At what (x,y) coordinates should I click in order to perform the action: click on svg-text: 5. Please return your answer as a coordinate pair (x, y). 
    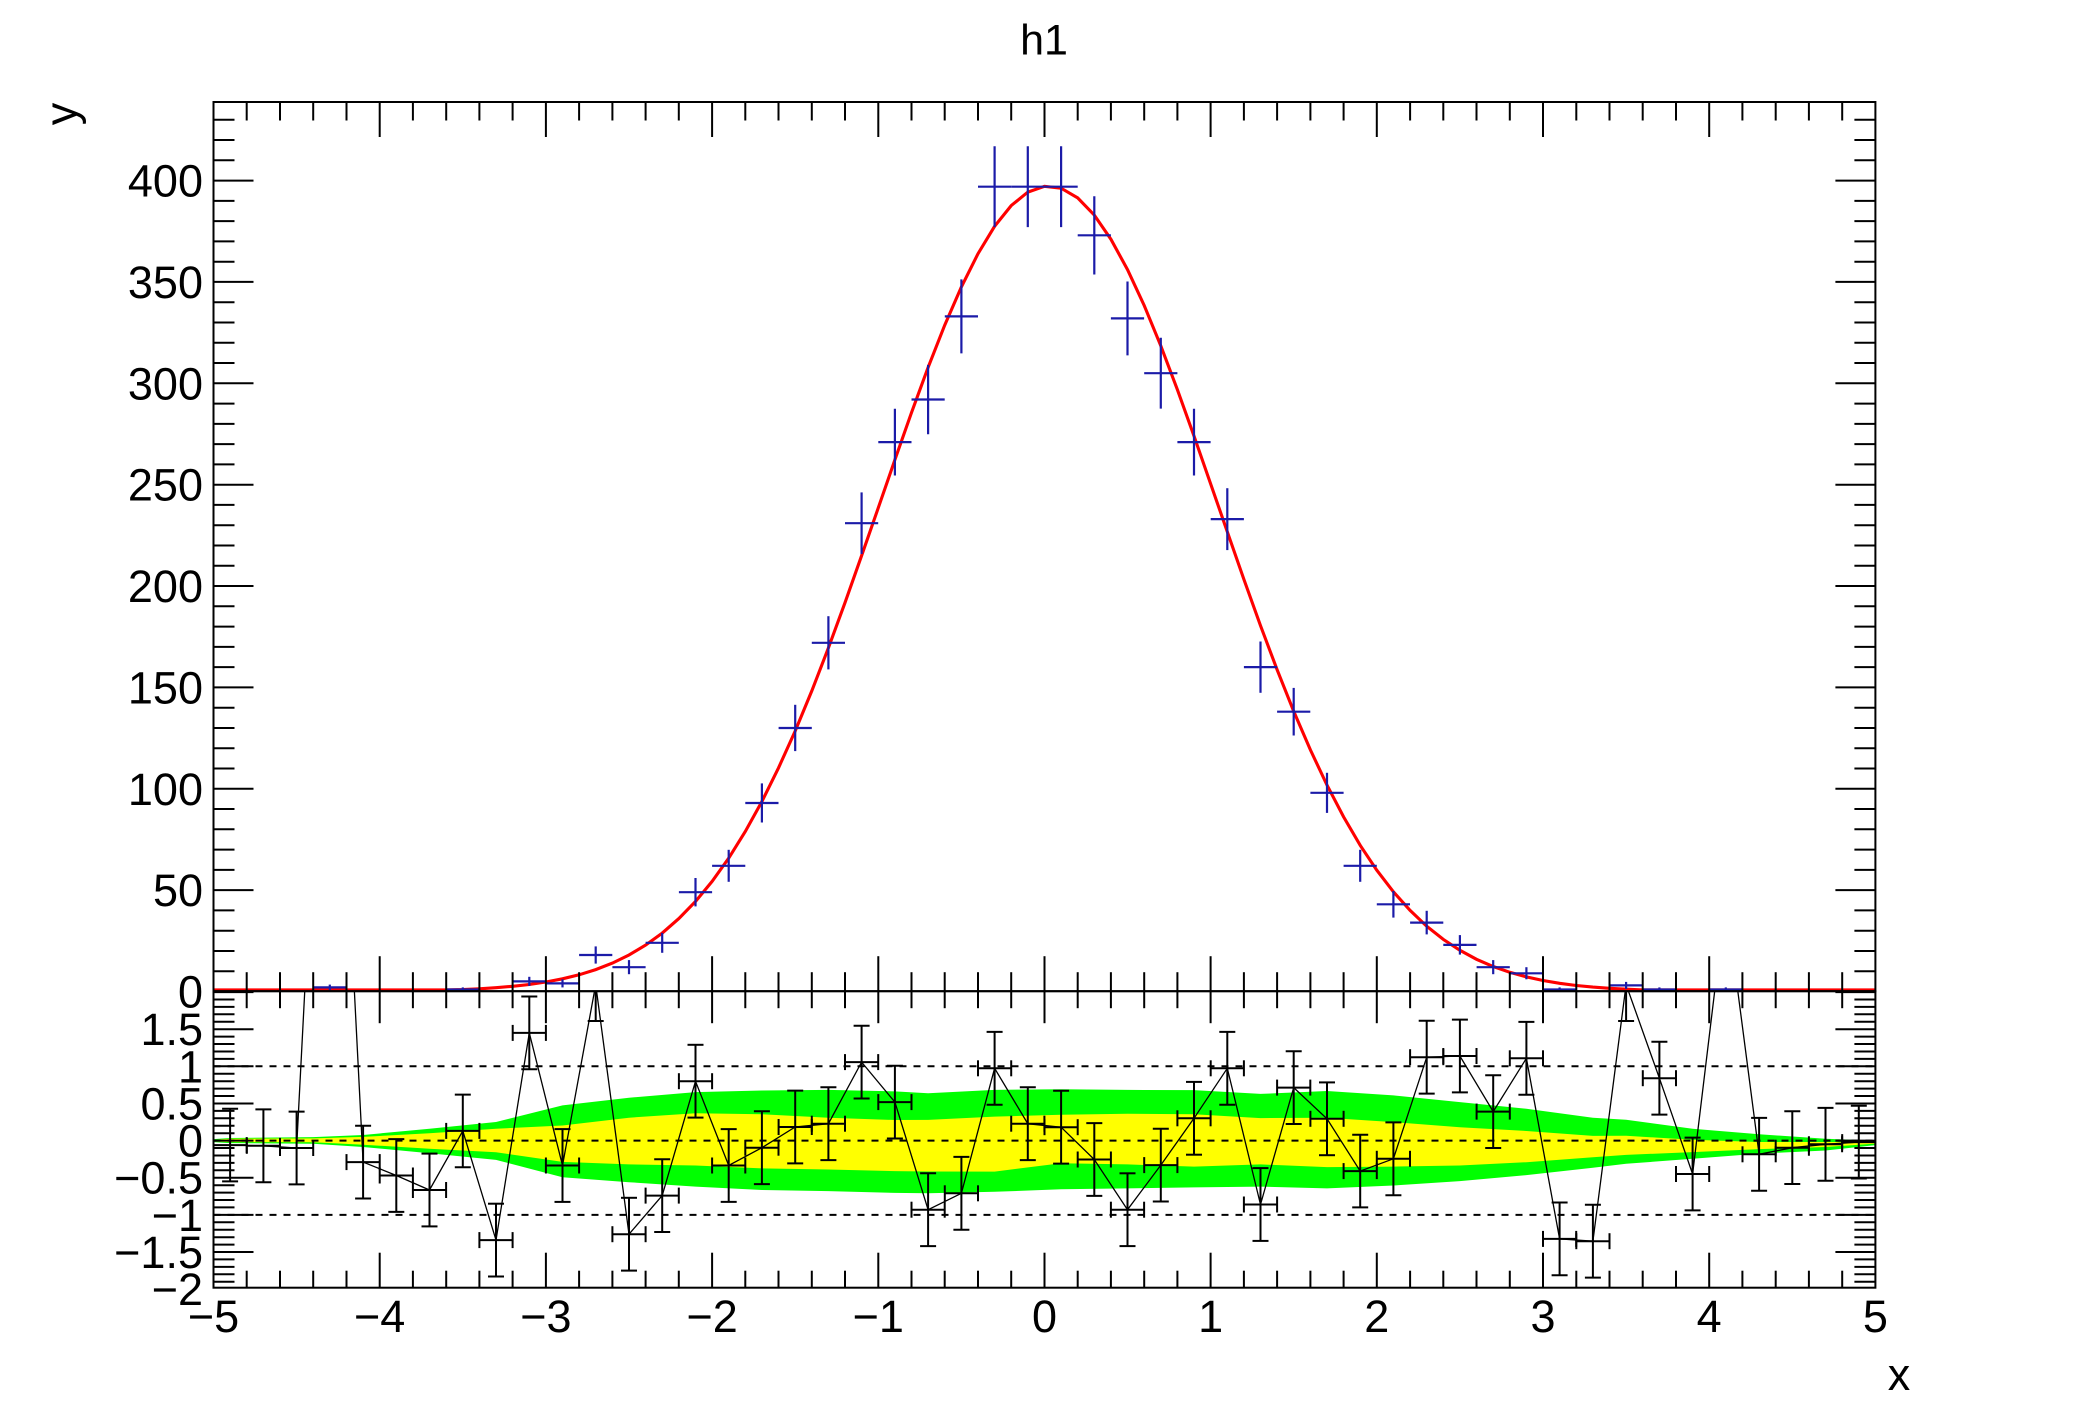
    Looking at the image, I should click on (1875, 1316).